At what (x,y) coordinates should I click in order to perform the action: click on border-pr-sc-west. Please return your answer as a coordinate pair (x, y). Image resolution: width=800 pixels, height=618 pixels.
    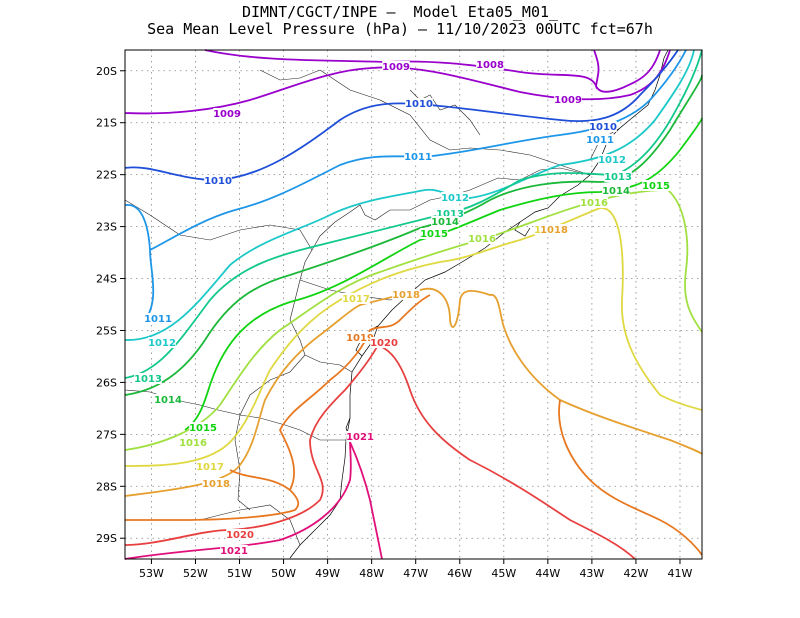
    Looking at the image, I should click on (272, 385).